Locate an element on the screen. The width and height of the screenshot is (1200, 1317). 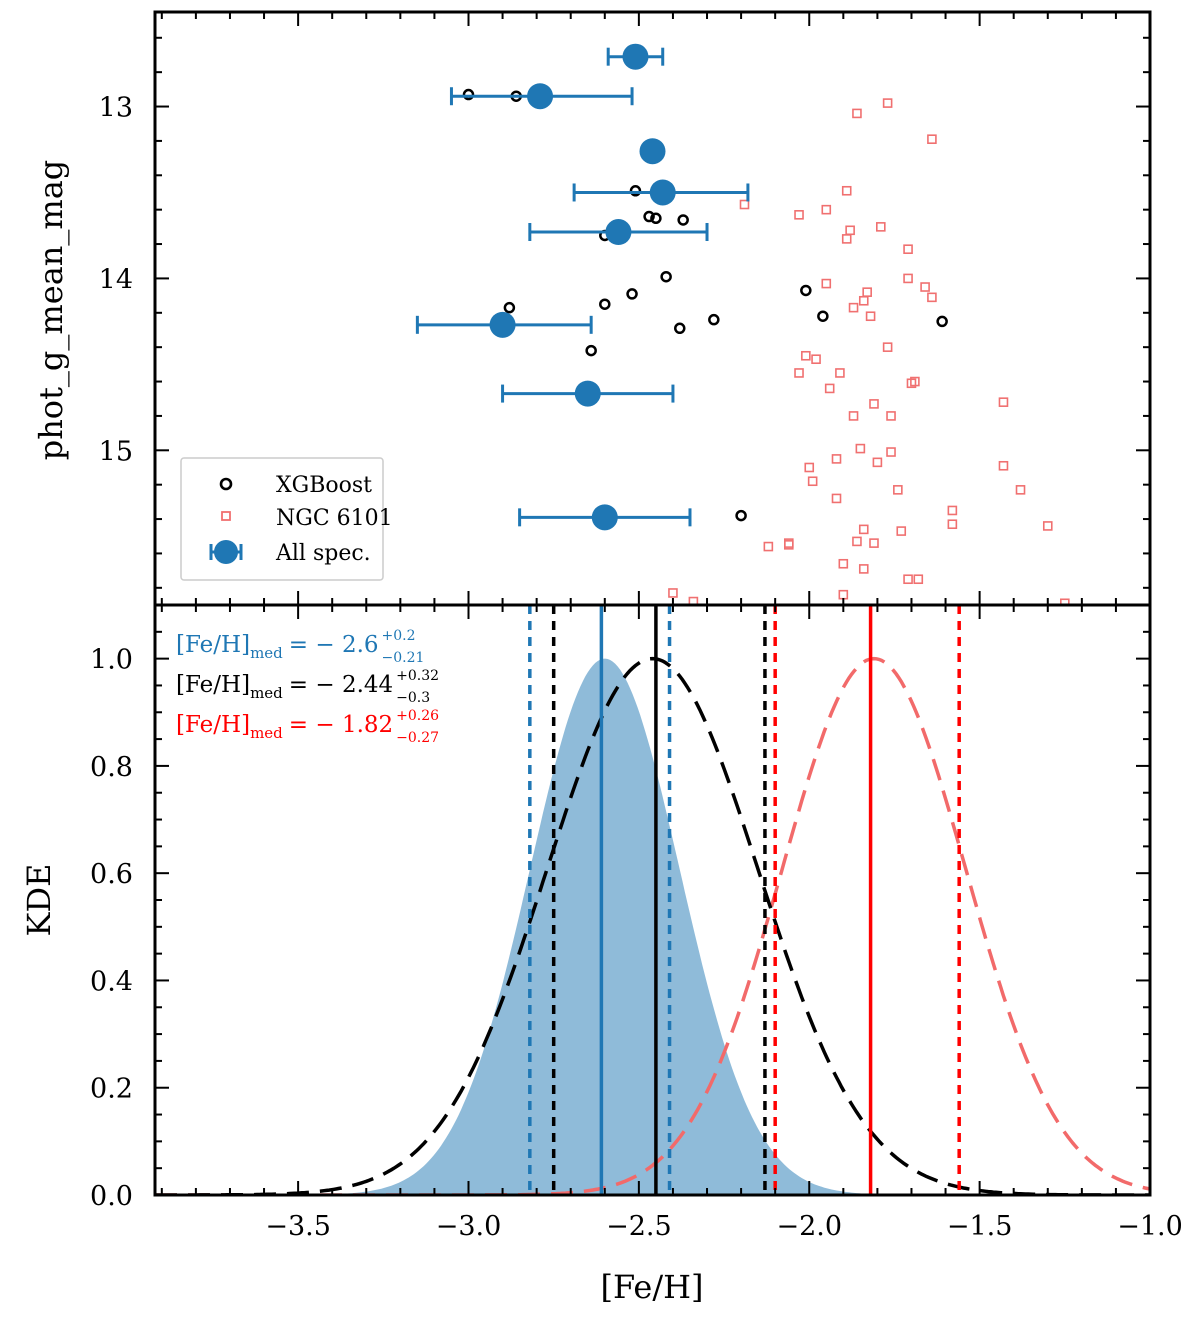
legend-xgboost-label: XGBoost is located at coordinates (324, 485).